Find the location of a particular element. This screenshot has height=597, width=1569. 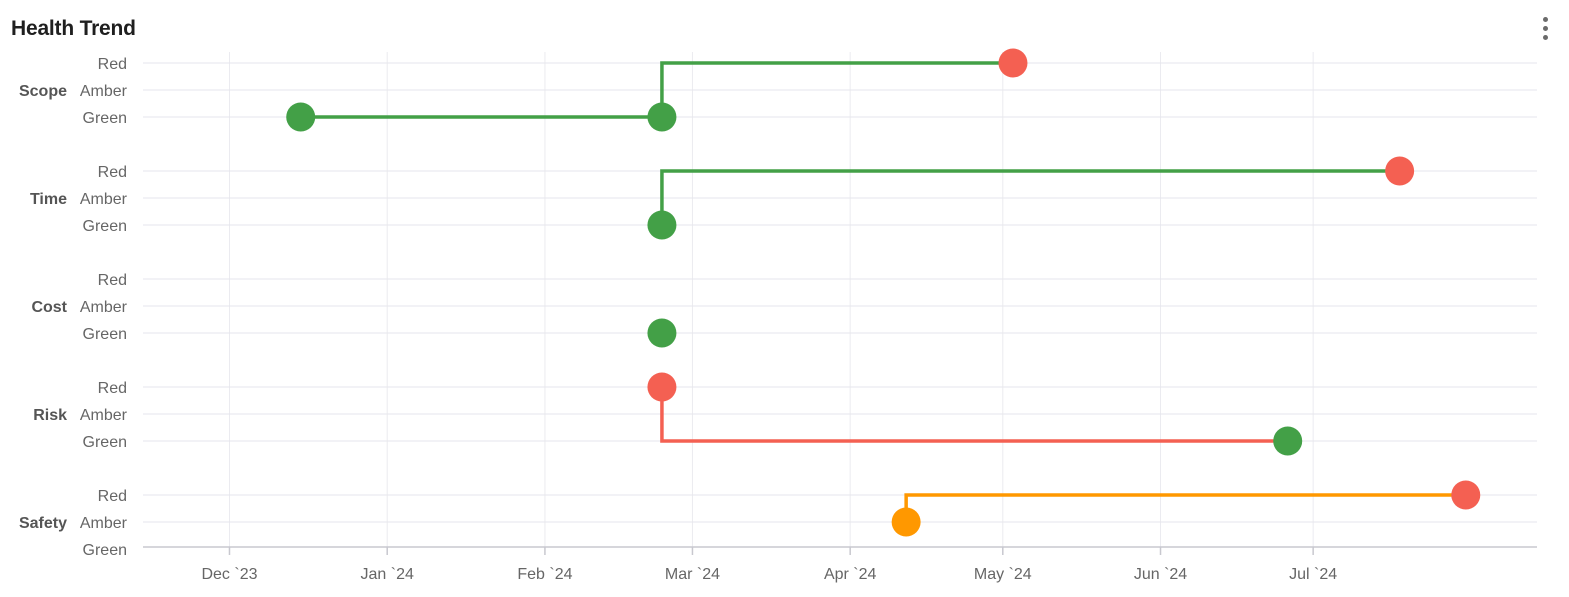

x-tick-label: May `24 is located at coordinates (1003, 574).